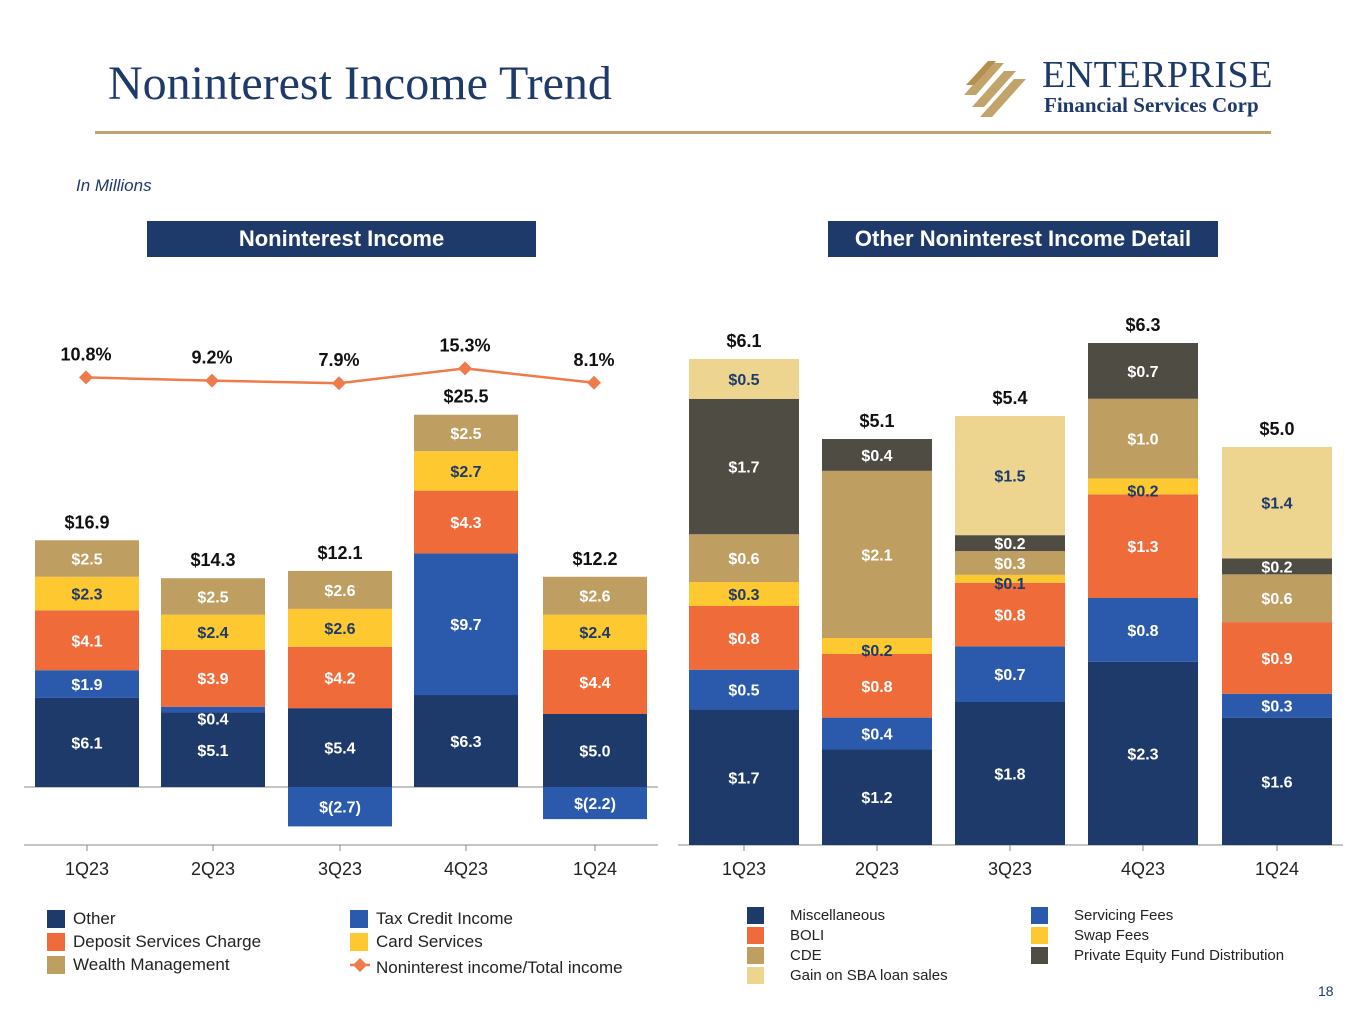 This screenshot has height=1024, width=1365. I want to click on legend-label: Noninterest income/Total income, so click(499, 967).